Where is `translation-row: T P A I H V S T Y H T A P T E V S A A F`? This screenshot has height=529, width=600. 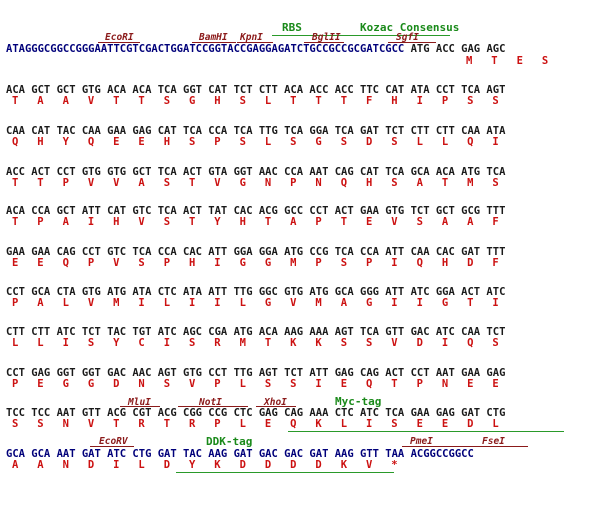
translation-row: T P A I H V S T Y H T A P T E V S A A F is located at coordinates (255, 222).